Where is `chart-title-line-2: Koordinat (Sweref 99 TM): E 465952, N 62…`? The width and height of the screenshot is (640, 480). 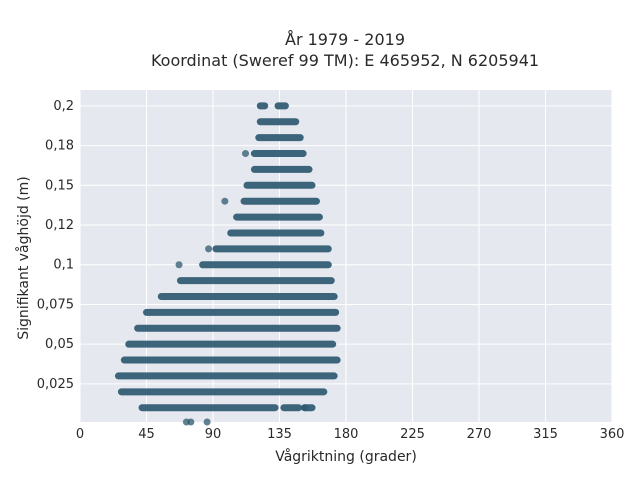
chart-title-line-2: Koordinat (Sweref 99 TM): E 465952, N 62… is located at coordinates (345, 60).